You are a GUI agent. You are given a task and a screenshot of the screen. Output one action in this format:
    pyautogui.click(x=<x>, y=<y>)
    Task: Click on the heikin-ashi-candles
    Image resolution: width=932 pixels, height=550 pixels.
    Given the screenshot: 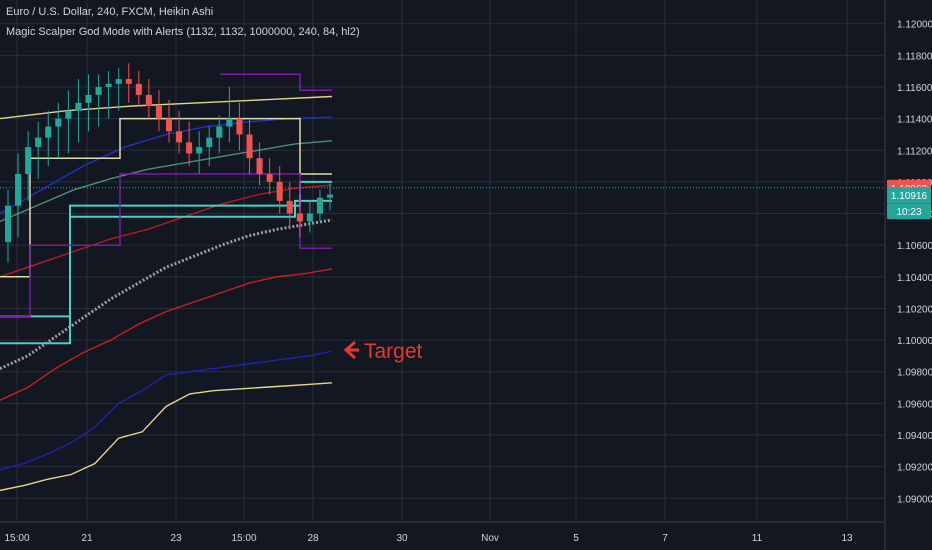 What is the action you would take?
    pyautogui.click(x=169, y=163)
    